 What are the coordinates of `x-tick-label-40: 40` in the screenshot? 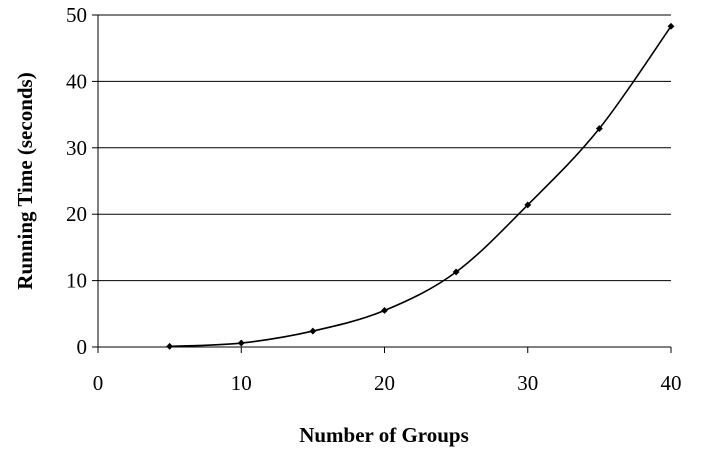 It's located at (671, 383).